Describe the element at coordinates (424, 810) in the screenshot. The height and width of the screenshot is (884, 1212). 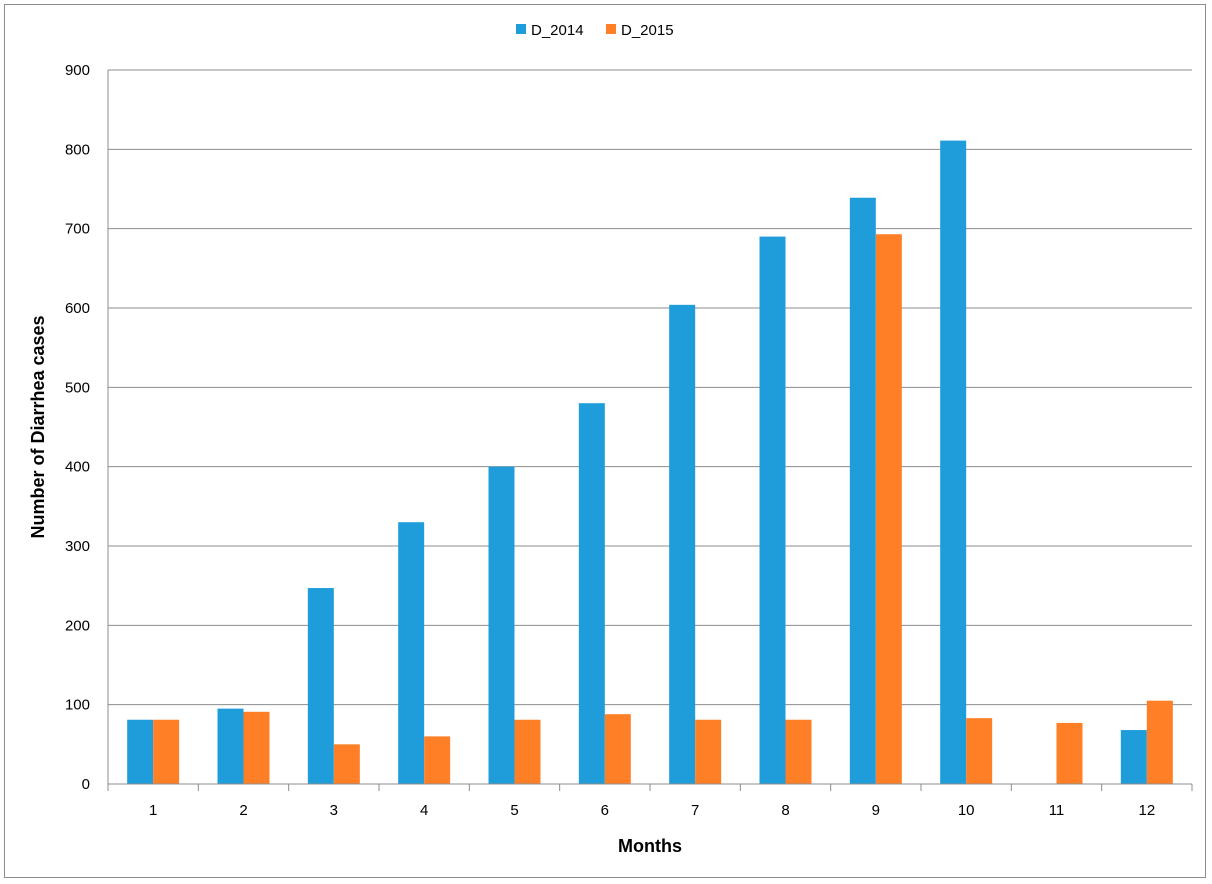
I see `x-tick-label: 4` at that location.